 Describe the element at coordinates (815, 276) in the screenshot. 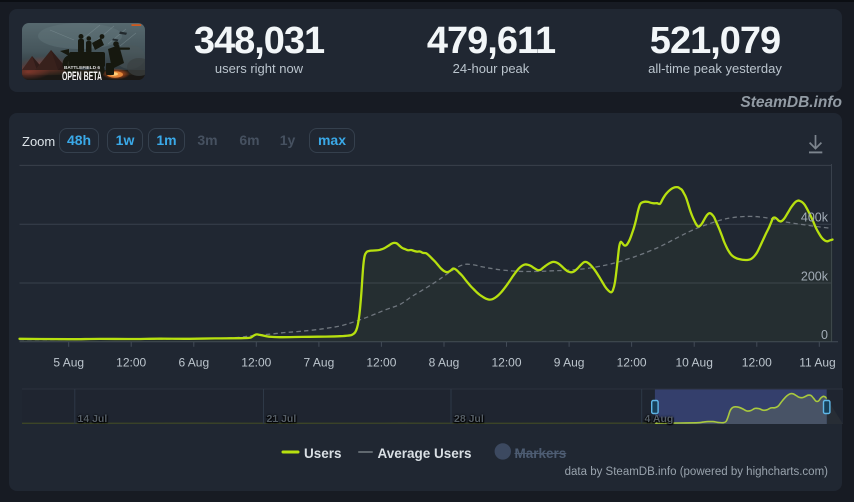

I see `svg-text: 200k` at that location.